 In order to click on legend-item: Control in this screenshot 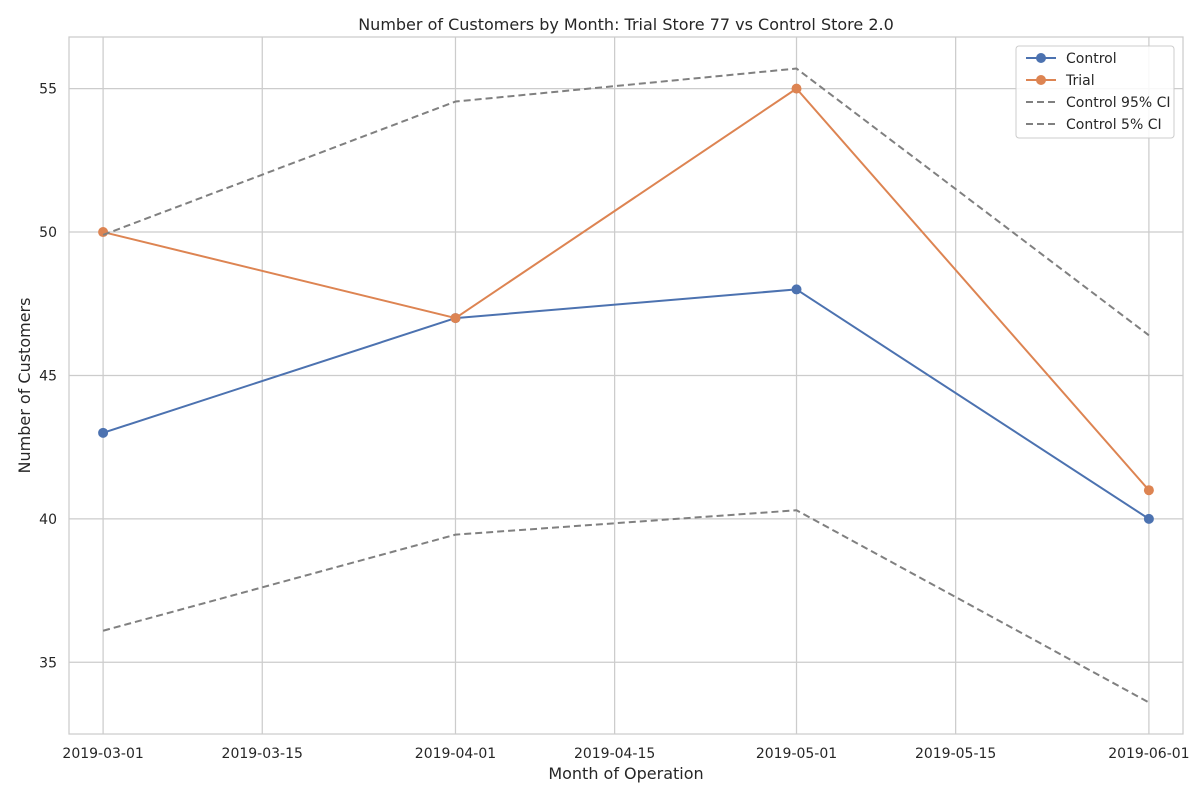, I will do `click(1071, 59)`.